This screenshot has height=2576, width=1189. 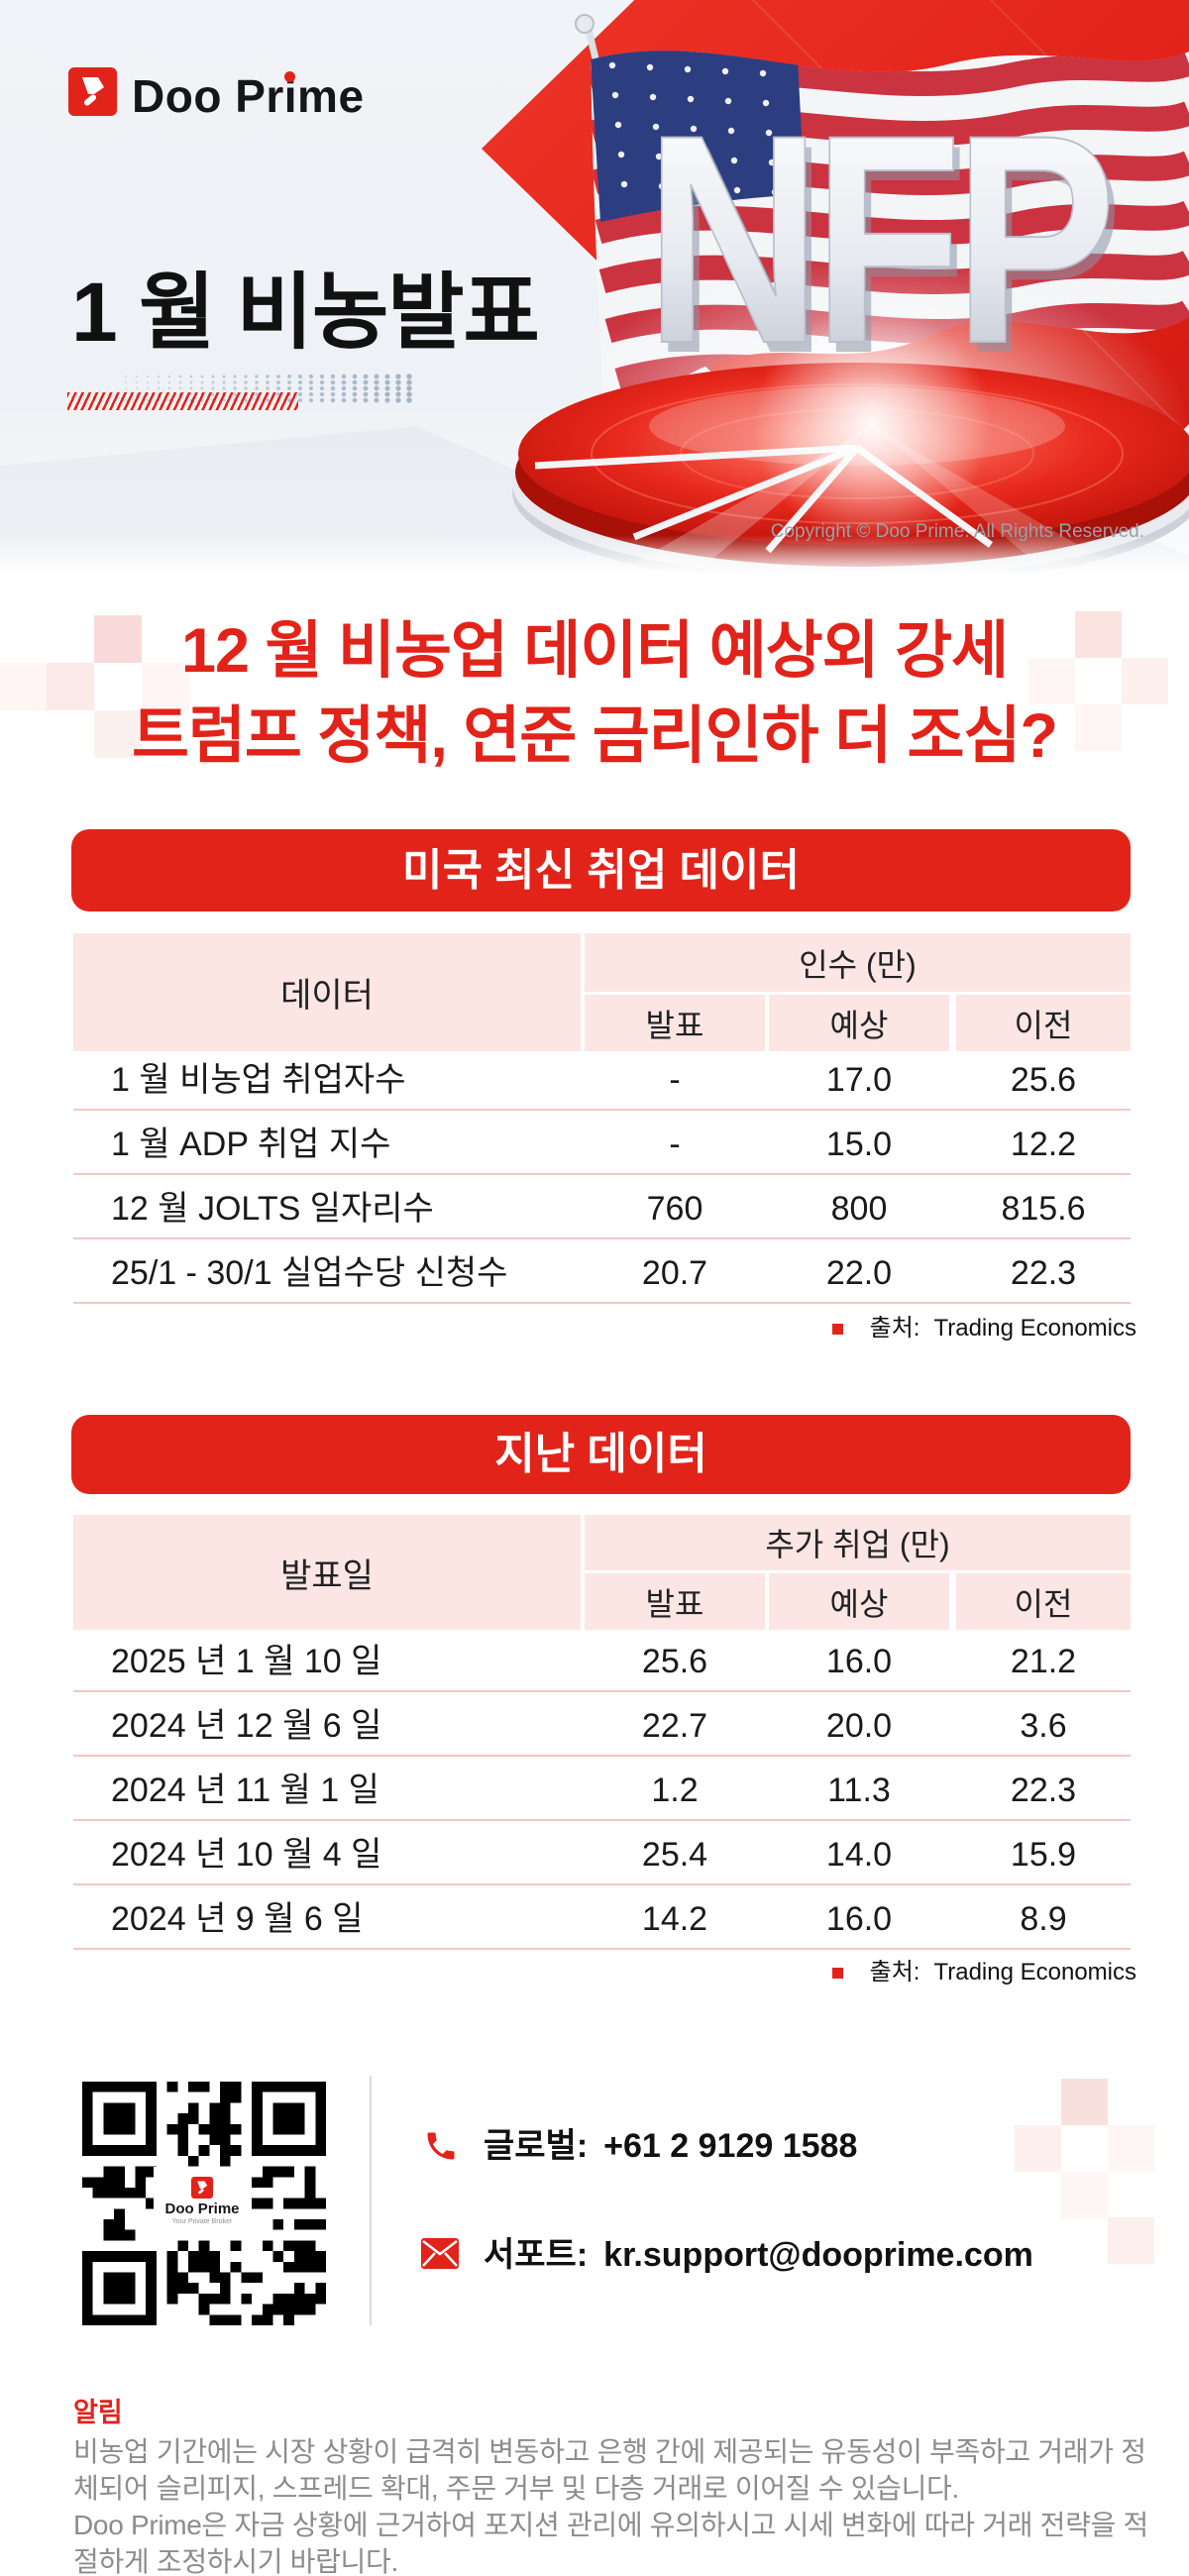 I want to click on row-label: 12 월 JOLTS 일자리수, so click(x=273, y=1209).